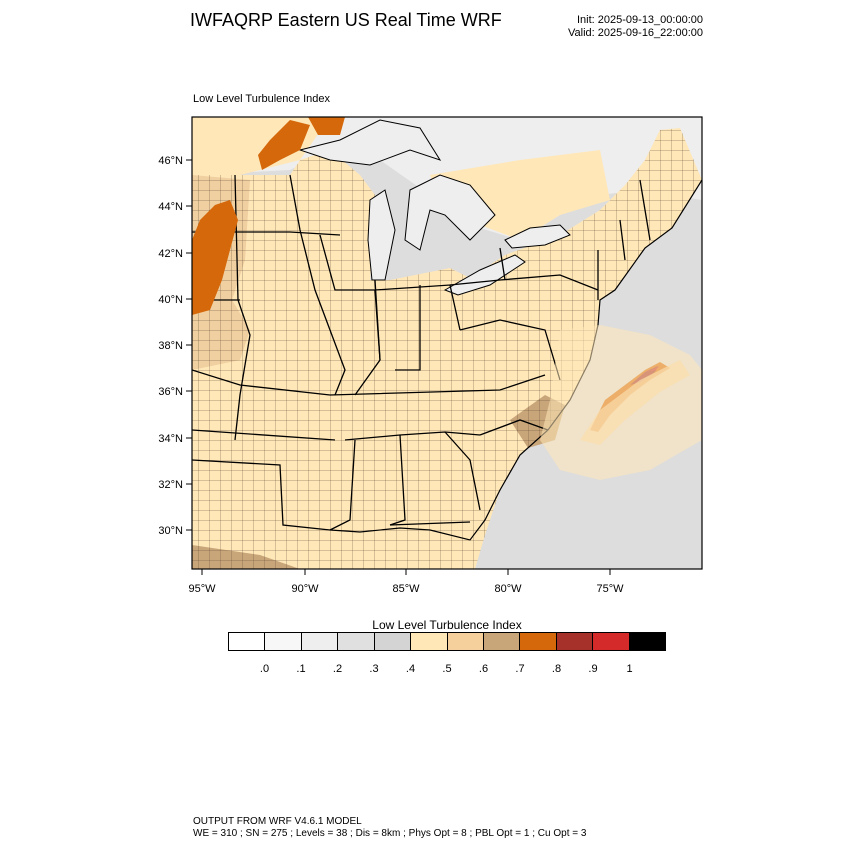 Image resolution: width=850 pixels, height=850 pixels. What do you see at coordinates (215, 257) in the screenshot?
I see `iowa-hotspot` at bounding box center [215, 257].